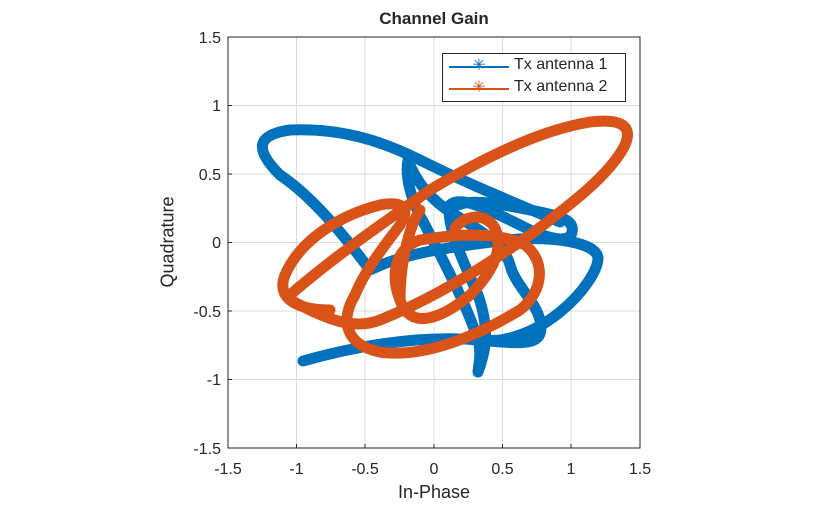 The height and width of the screenshot is (506, 840). Describe the element at coordinates (214, 380) in the screenshot. I see `y-tick-label: -1` at that location.